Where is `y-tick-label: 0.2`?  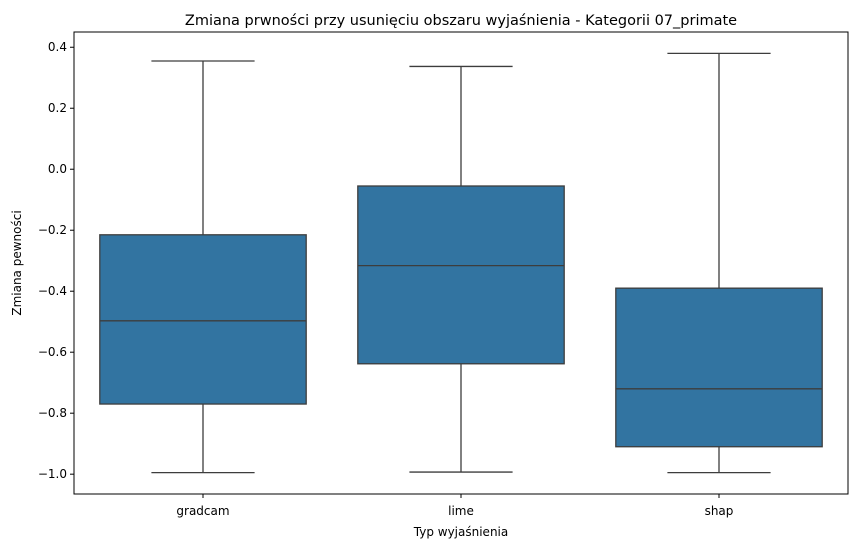 y-tick-label: 0.2 is located at coordinates (57, 108).